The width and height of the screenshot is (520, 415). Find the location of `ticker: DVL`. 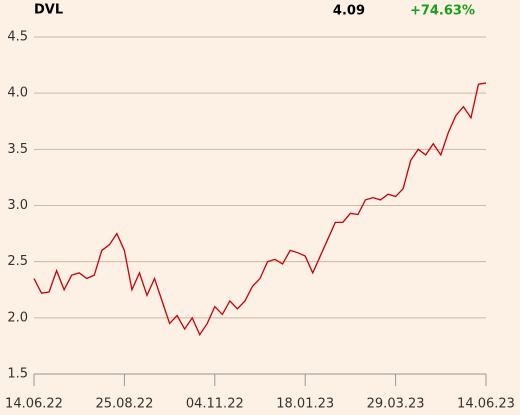

ticker: DVL is located at coordinates (48, 10).